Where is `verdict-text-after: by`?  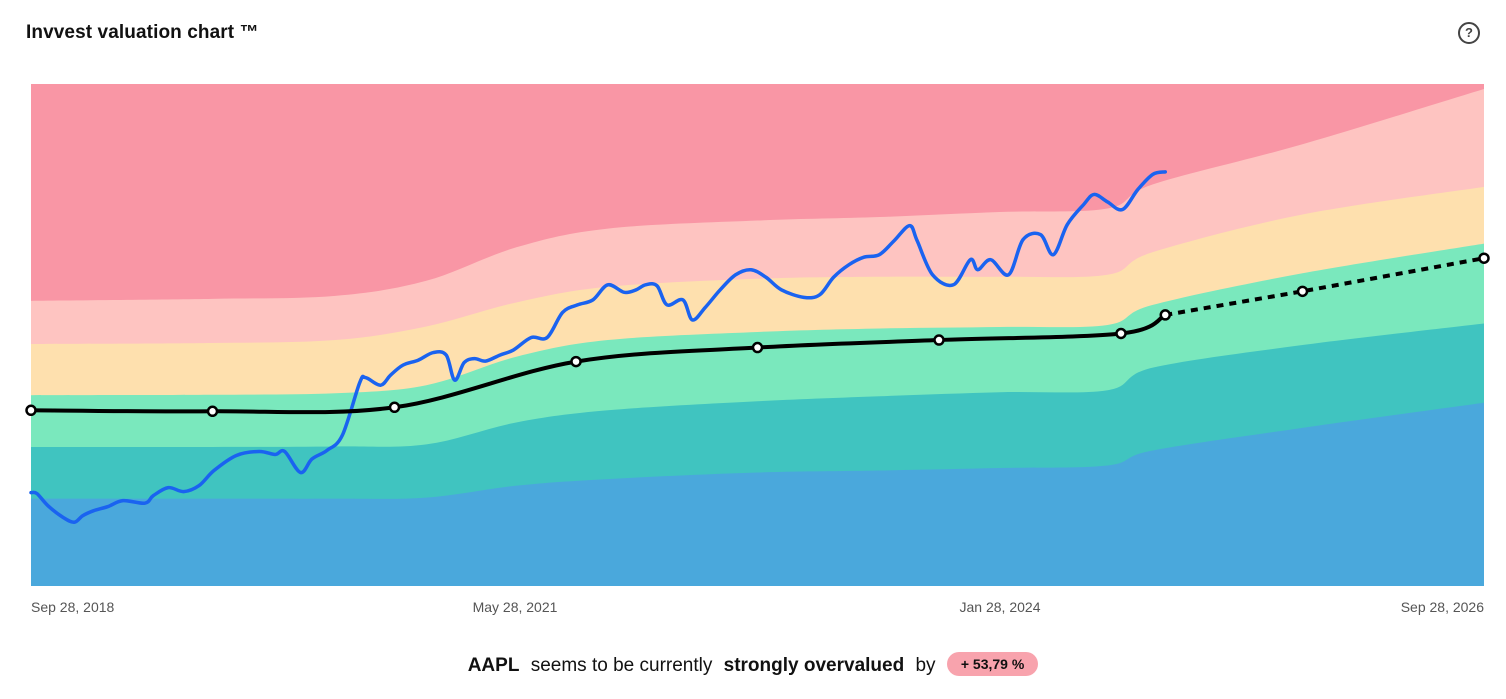 verdict-text-after: by is located at coordinates (925, 665).